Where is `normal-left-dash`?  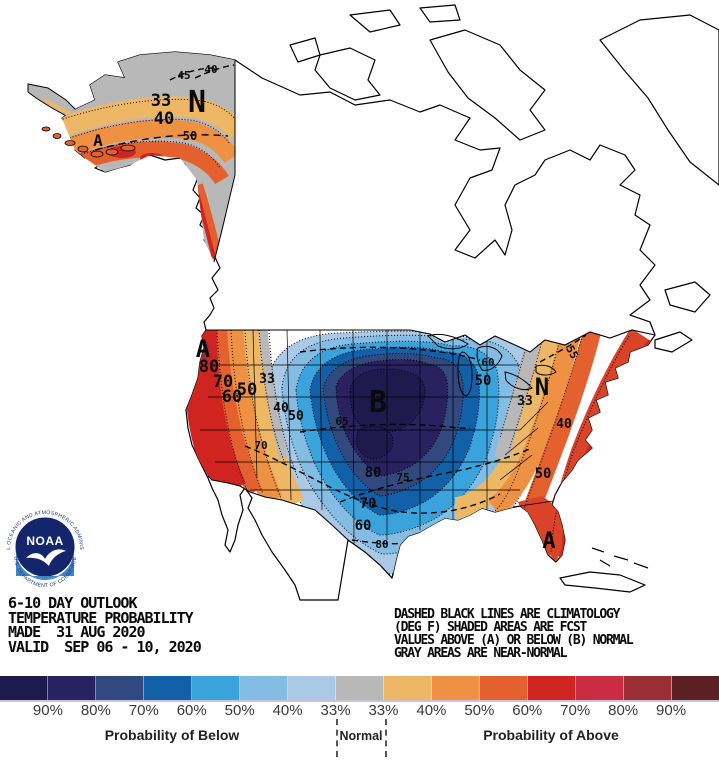 normal-left-dash is located at coordinates (337, 738).